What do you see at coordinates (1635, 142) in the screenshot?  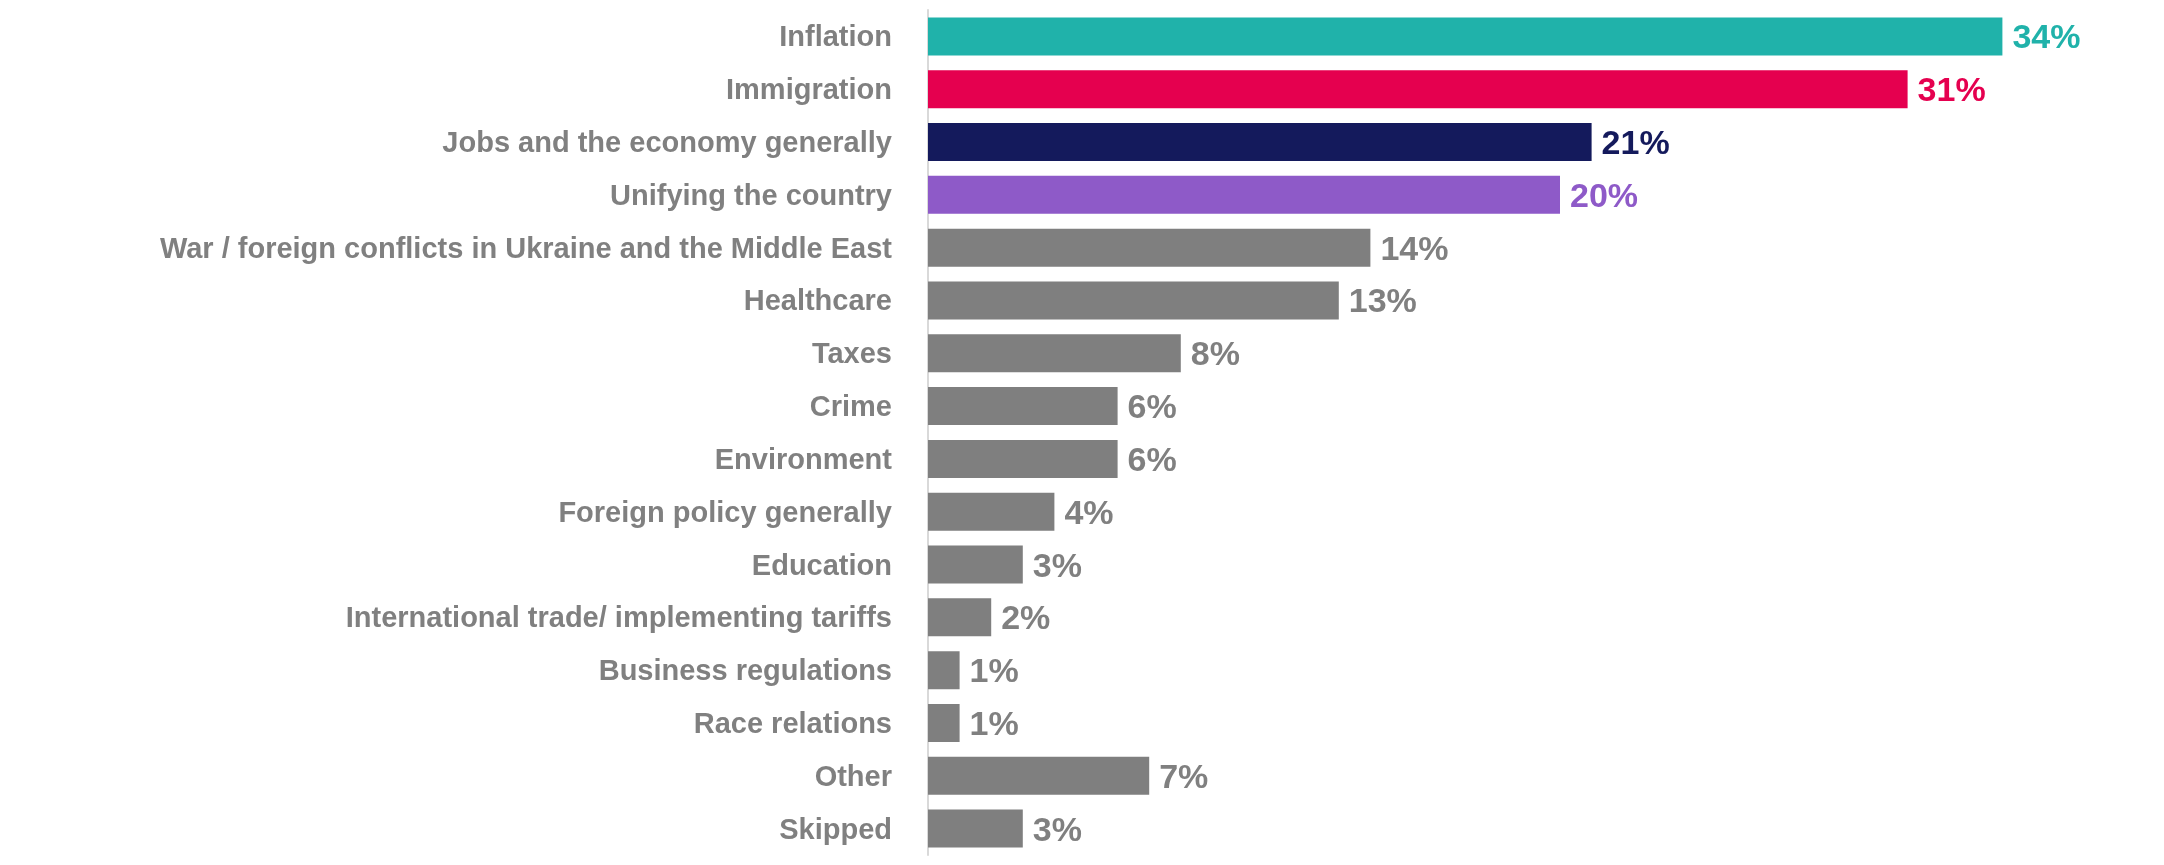 I see `data-label: 21%` at bounding box center [1635, 142].